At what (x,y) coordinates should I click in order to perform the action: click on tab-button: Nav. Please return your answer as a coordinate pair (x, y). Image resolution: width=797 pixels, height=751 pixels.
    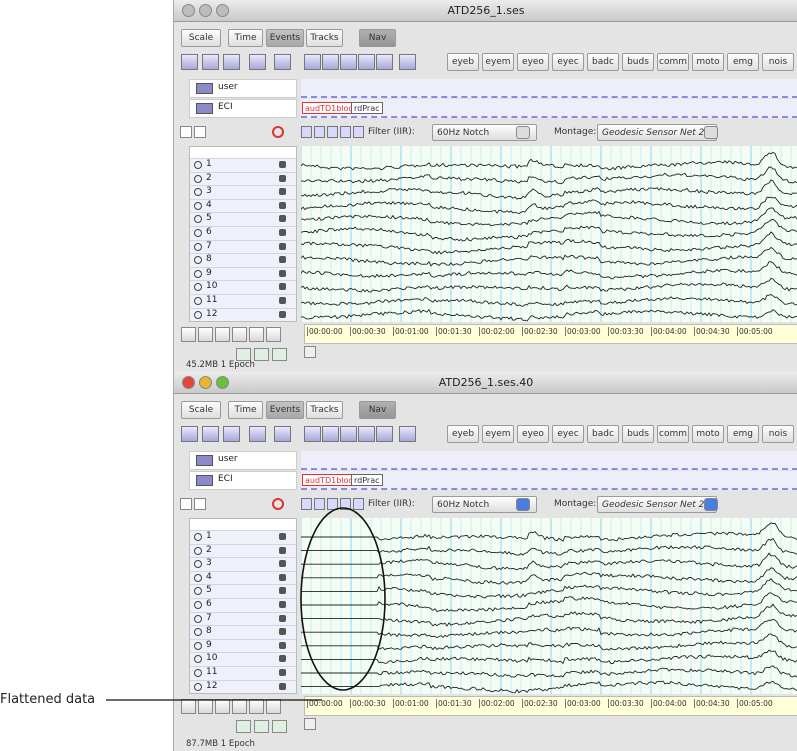
    Looking at the image, I should click on (377, 410).